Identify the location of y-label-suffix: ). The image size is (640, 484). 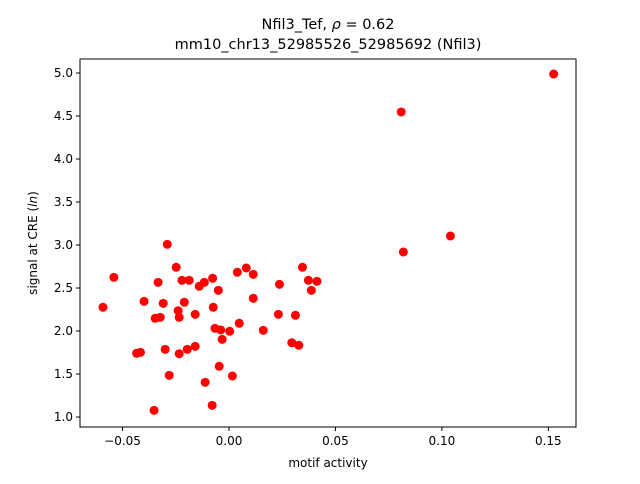
(33, 193).